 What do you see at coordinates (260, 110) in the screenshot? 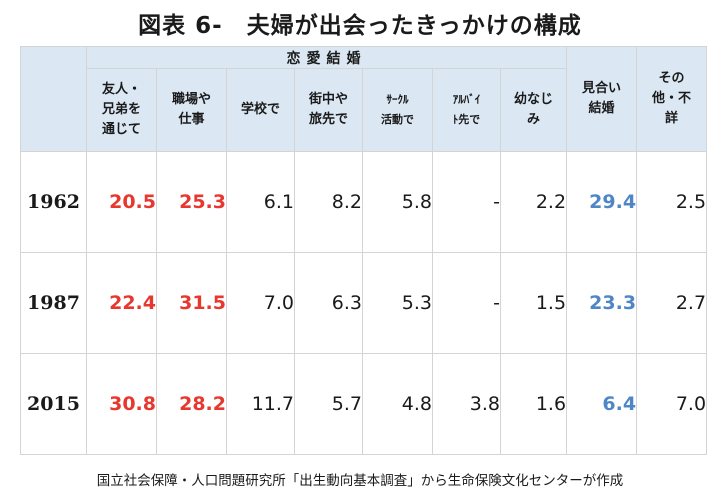
I see `col-header: 学校で` at bounding box center [260, 110].